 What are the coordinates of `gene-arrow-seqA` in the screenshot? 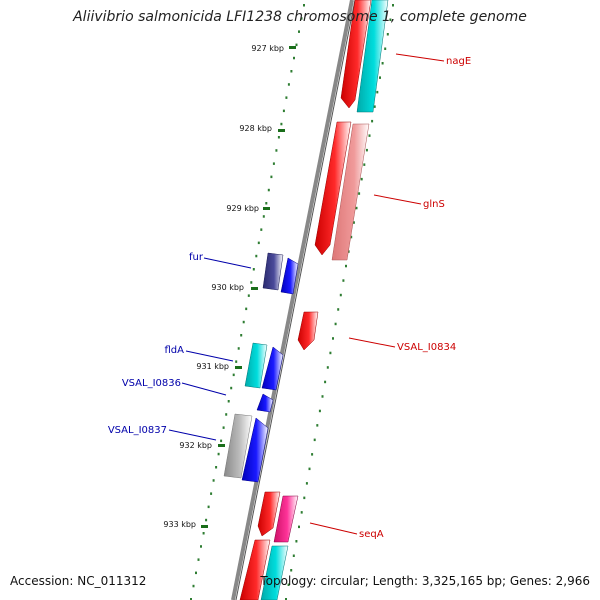 It's located at (269, 514).